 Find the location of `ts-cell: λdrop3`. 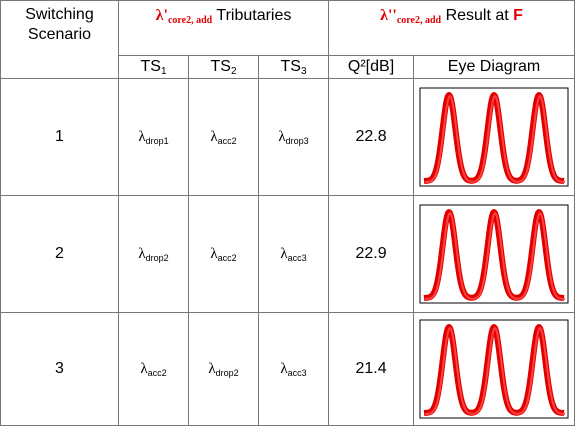

ts-cell: λdrop3 is located at coordinates (293, 137).